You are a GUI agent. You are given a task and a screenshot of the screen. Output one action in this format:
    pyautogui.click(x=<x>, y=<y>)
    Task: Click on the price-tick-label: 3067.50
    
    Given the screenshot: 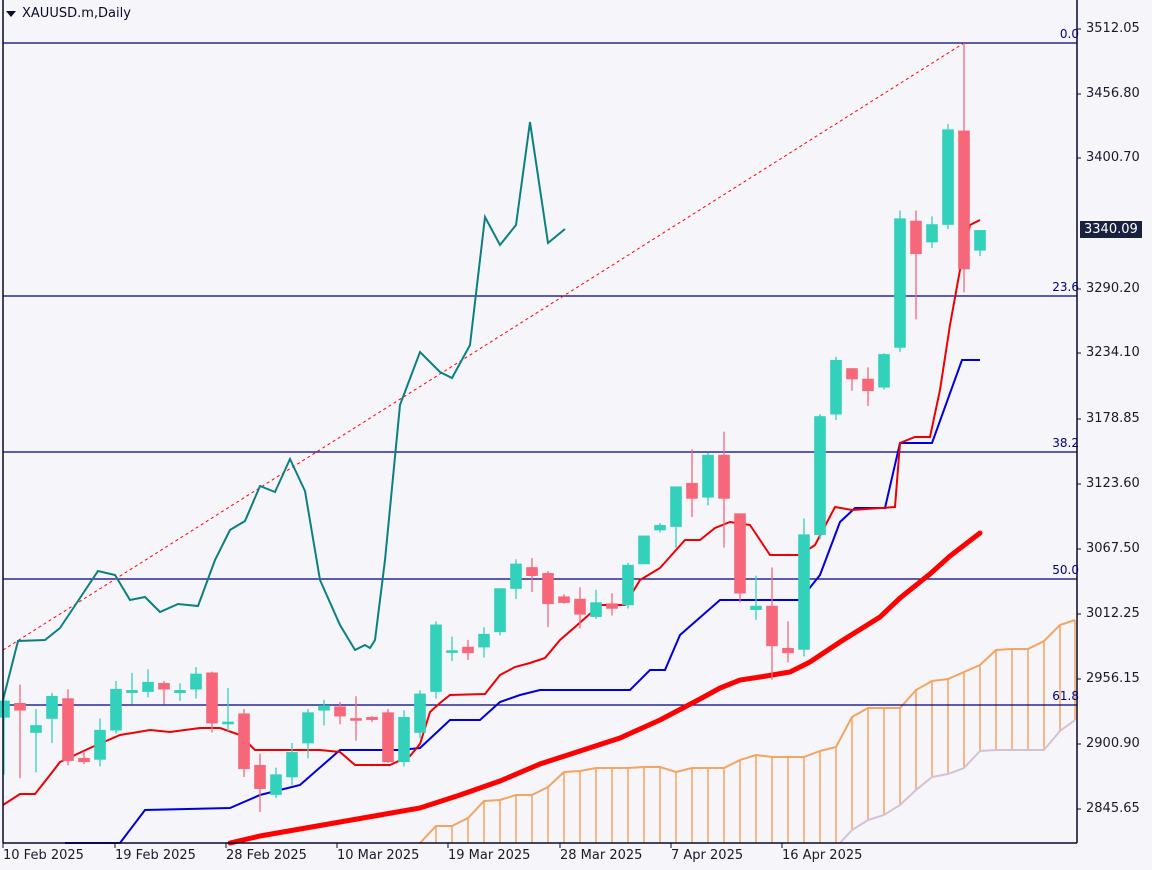 What is the action you would take?
    pyautogui.click(x=1113, y=548)
    